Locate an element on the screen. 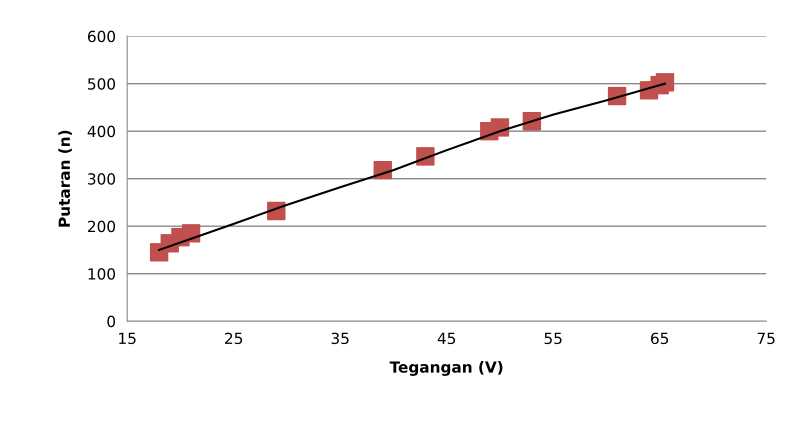 The image size is (785, 426). x-tick-label: 65 is located at coordinates (659, 338).